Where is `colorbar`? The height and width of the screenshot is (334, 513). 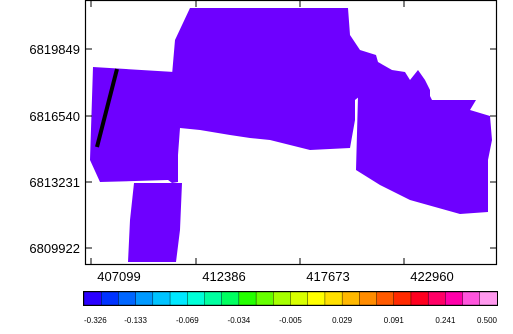 colorbar is located at coordinates (290, 298).